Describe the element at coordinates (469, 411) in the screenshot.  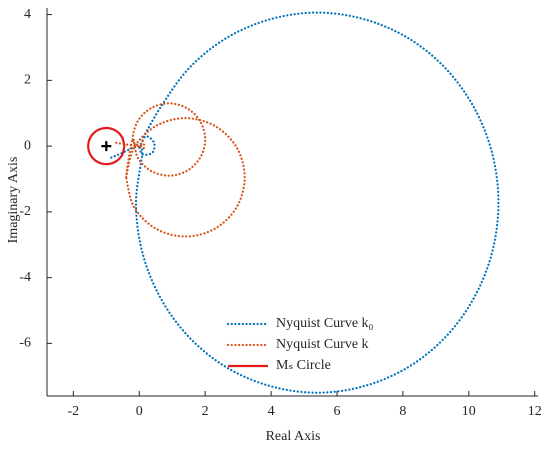
I see `x-tick-label: 10` at that location.